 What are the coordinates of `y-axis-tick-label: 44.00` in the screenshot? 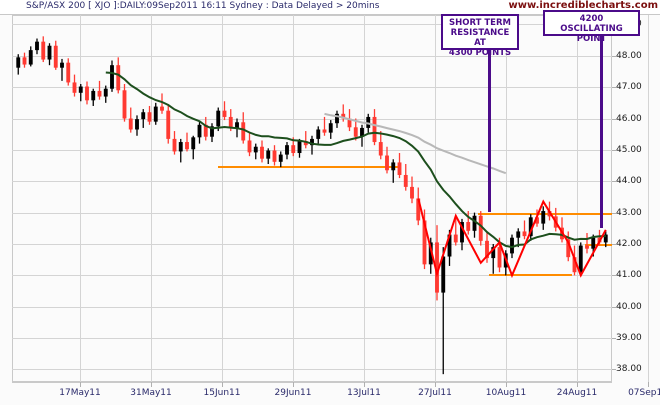 It's located at (629, 181).